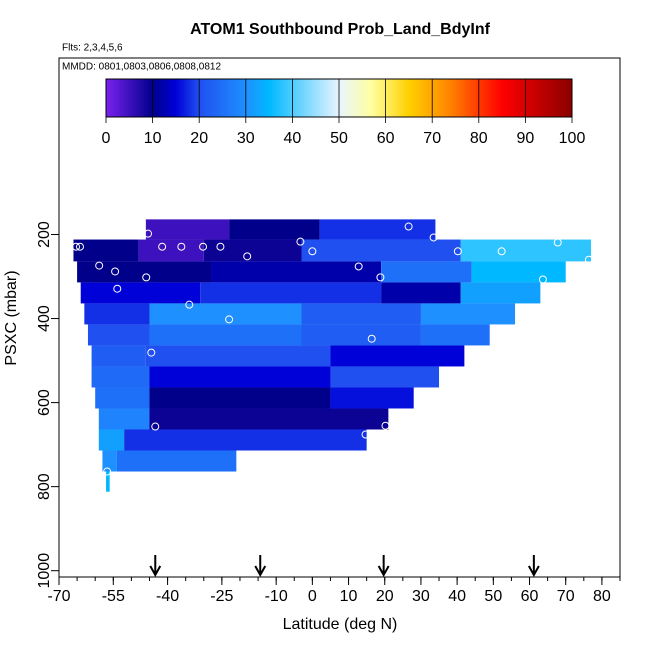  Describe the element at coordinates (155, 566) in the screenshot. I see `arrow` at that location.